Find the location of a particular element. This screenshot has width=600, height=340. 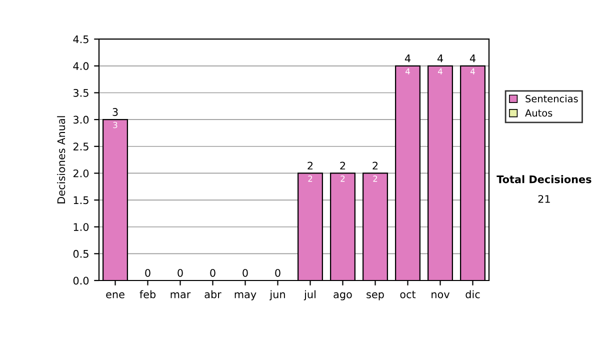

y-tick-label: 2.0 is located at coordinates (81, 173).